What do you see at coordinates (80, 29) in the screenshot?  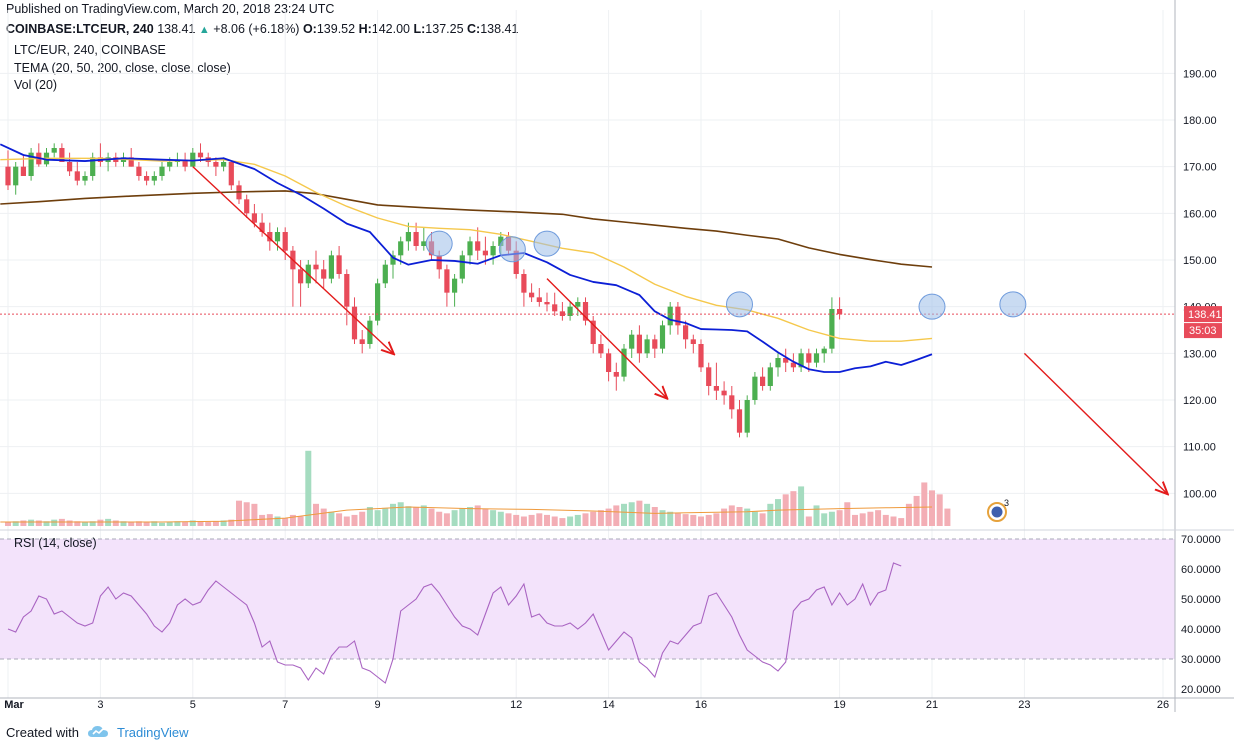 I see `symbol-name: COINBASE:LTCEUR, 240` at bounding box center [80, 29].